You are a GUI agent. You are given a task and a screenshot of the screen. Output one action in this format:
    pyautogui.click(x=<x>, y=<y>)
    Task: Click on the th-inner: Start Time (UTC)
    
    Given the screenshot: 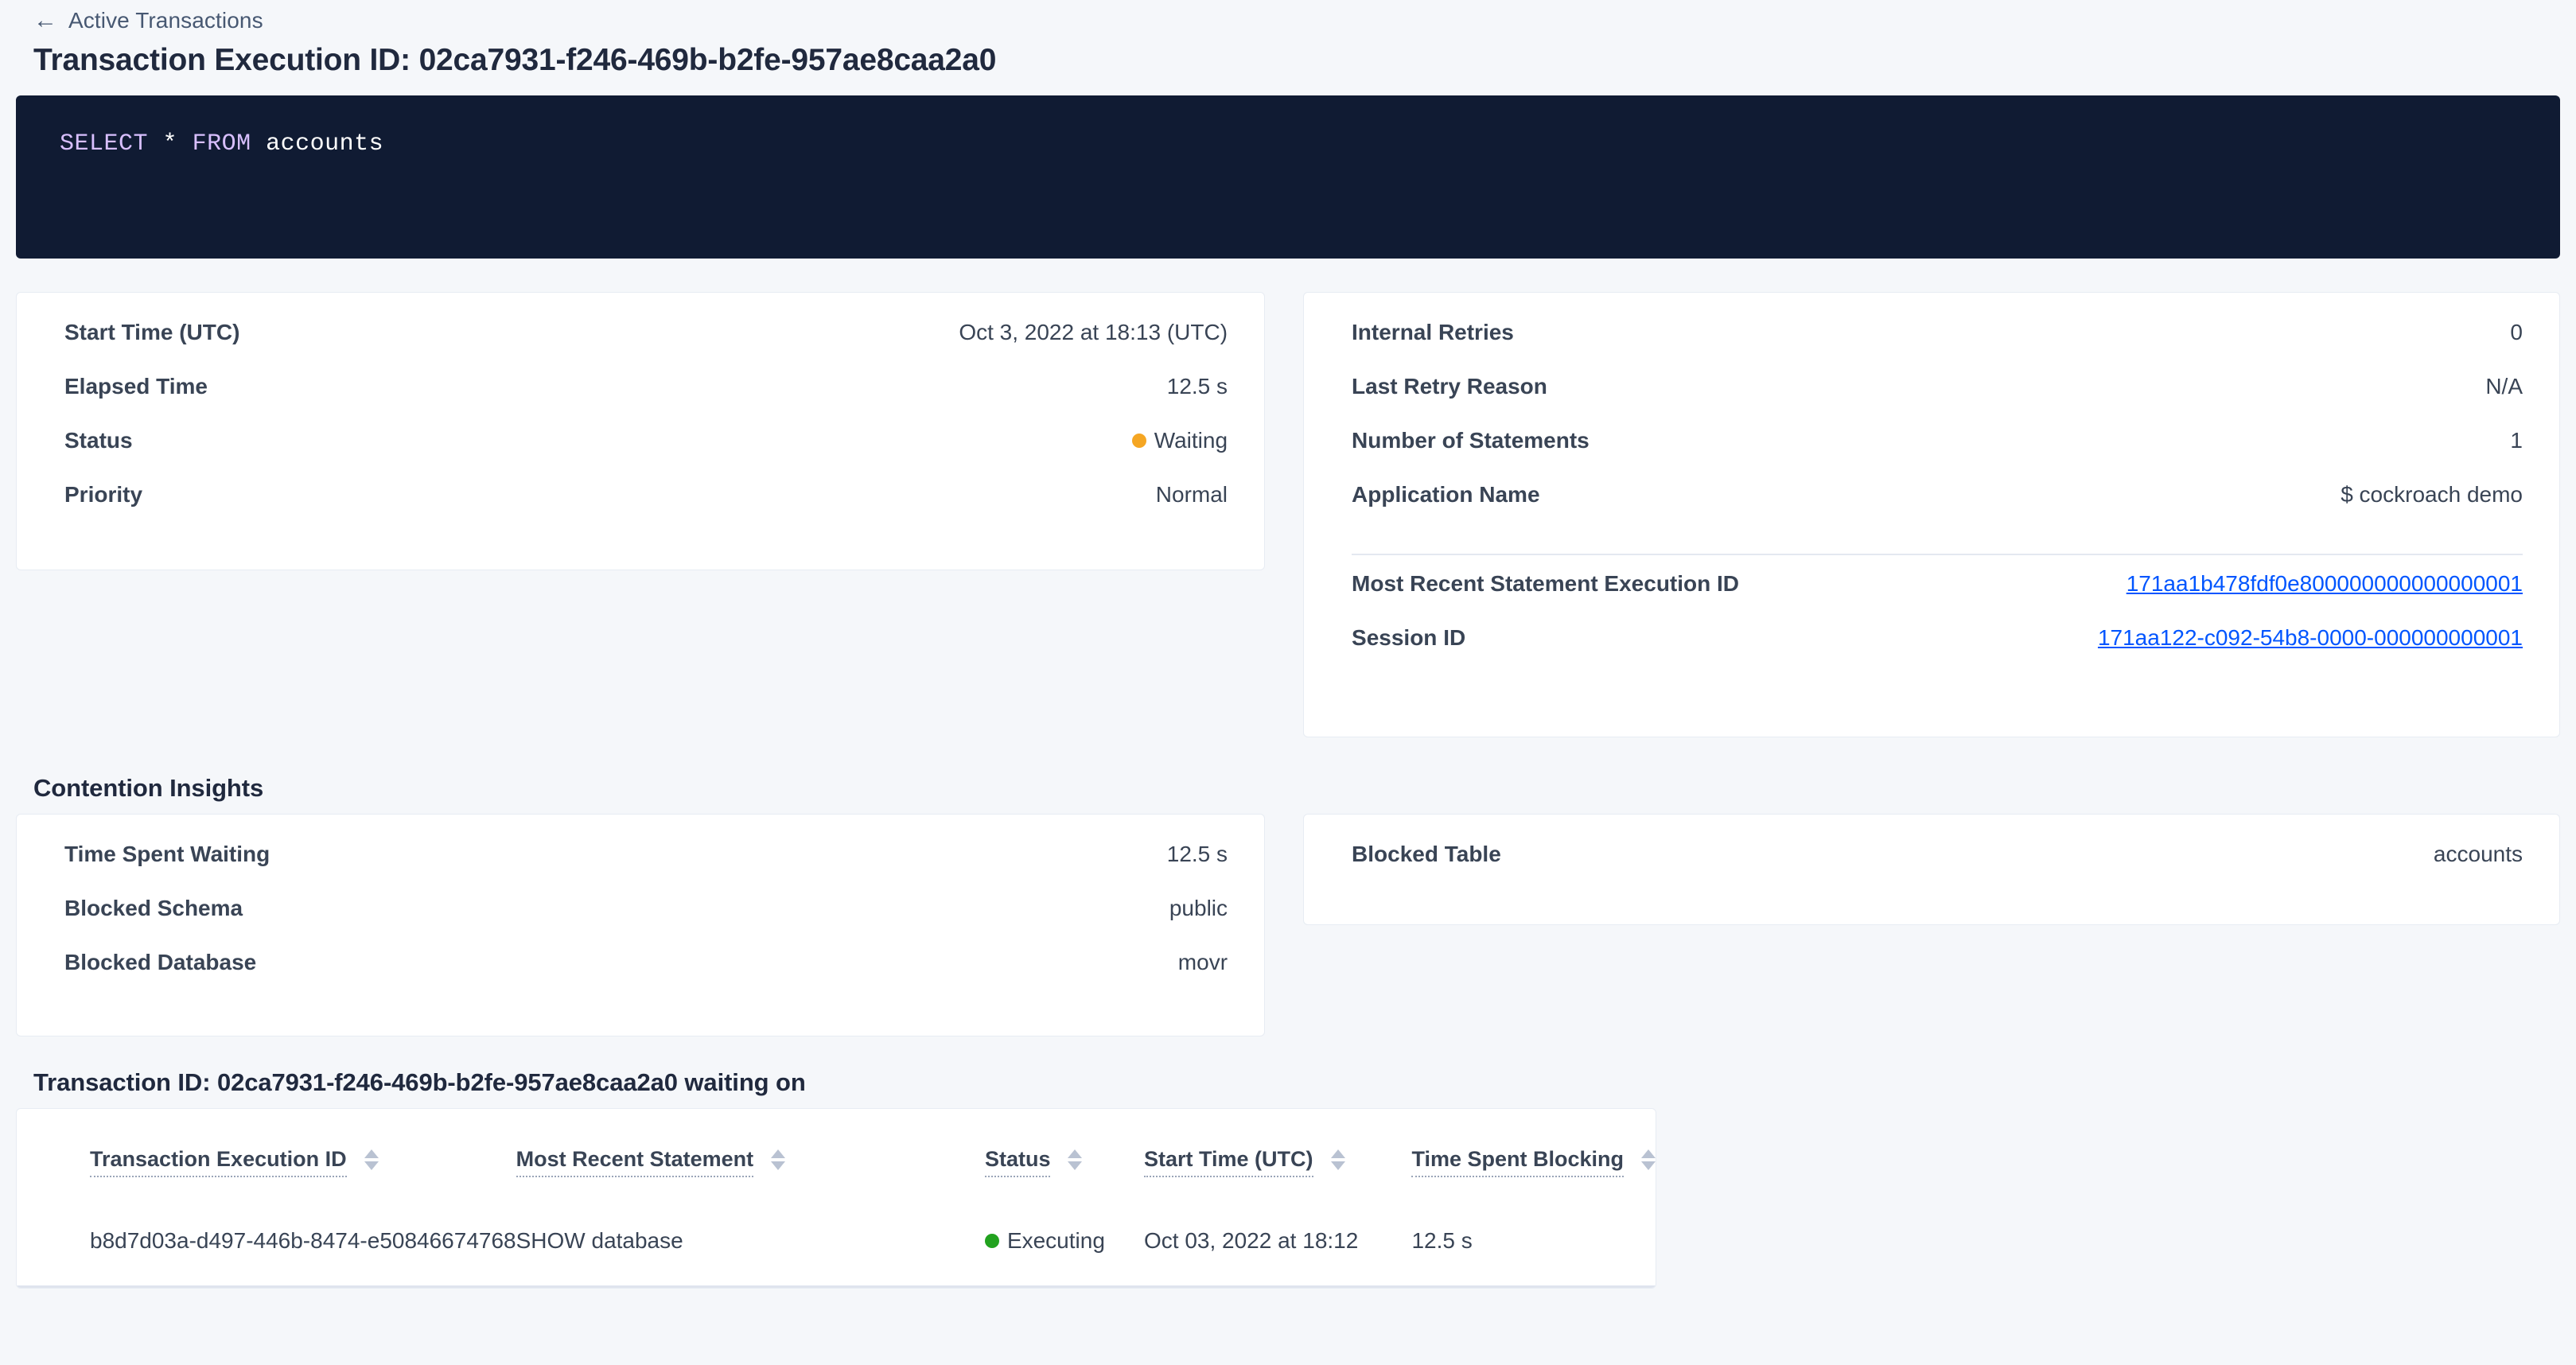 What is the action you would take?
    pyautogui.click(x=1245, y=1162)
    